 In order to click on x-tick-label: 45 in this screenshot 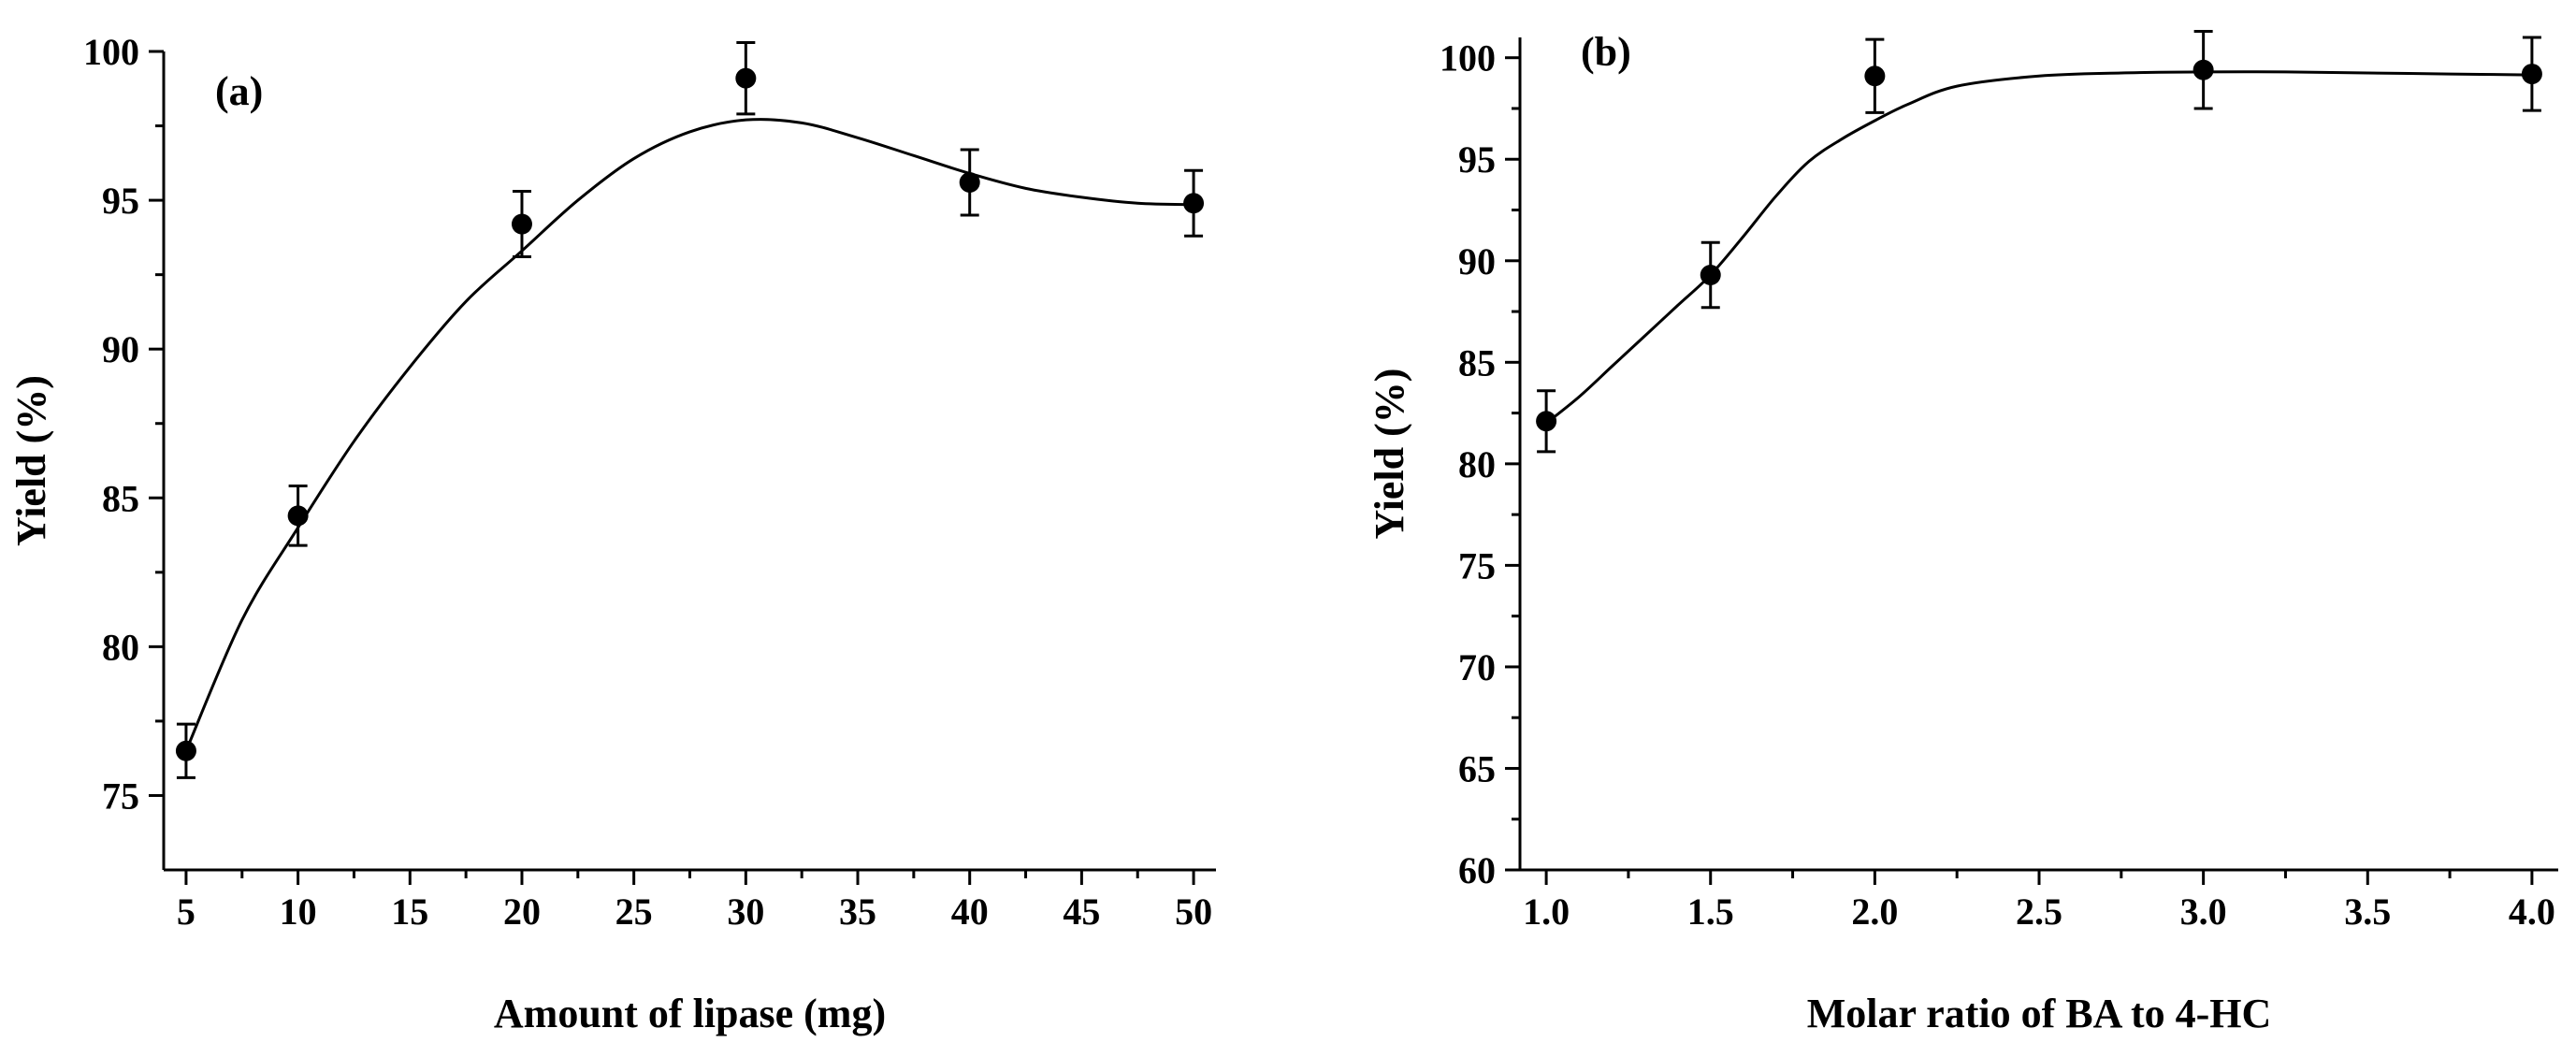, I will do `click(1081, 911)`.